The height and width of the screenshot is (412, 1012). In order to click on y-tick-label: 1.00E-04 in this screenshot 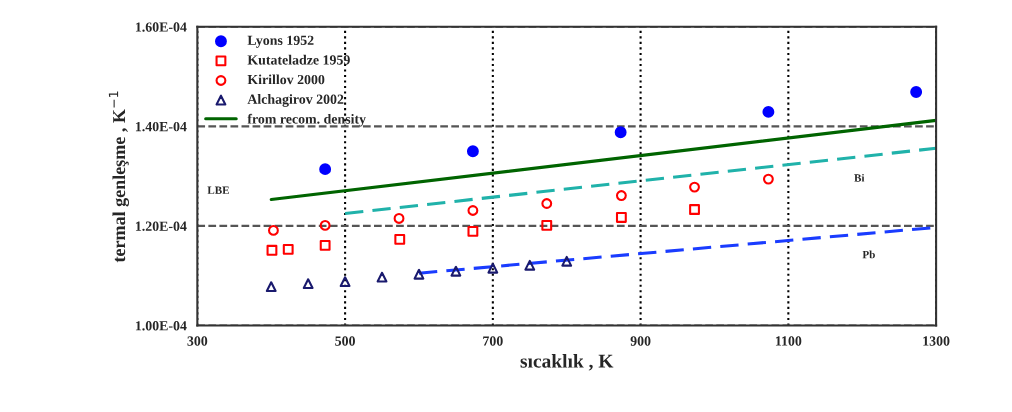, I will do `click(161, 326)`.